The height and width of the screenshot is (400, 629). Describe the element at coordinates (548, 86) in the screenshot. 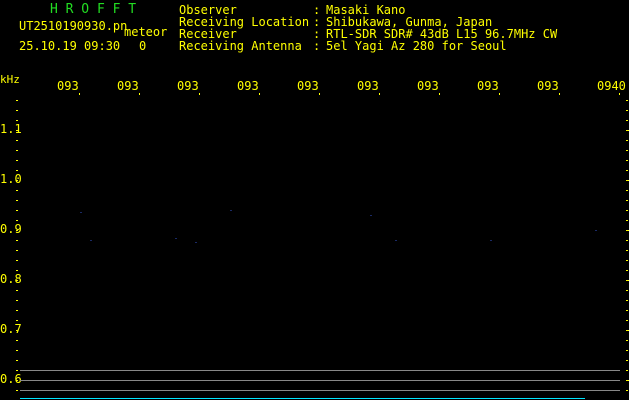

I see `x-tick-label: 0939` at that location.